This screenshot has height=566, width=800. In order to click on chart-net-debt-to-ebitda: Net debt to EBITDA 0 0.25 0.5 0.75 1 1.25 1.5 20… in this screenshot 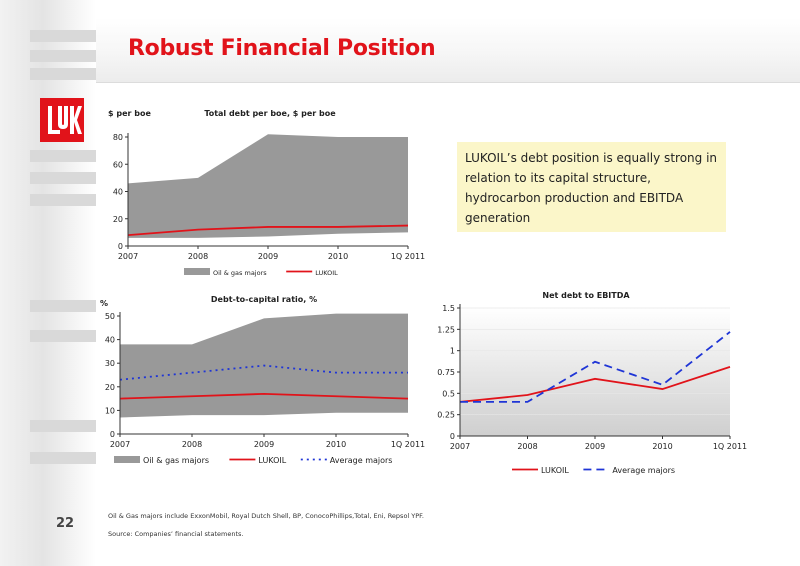, I will do `click(592, 383)`.